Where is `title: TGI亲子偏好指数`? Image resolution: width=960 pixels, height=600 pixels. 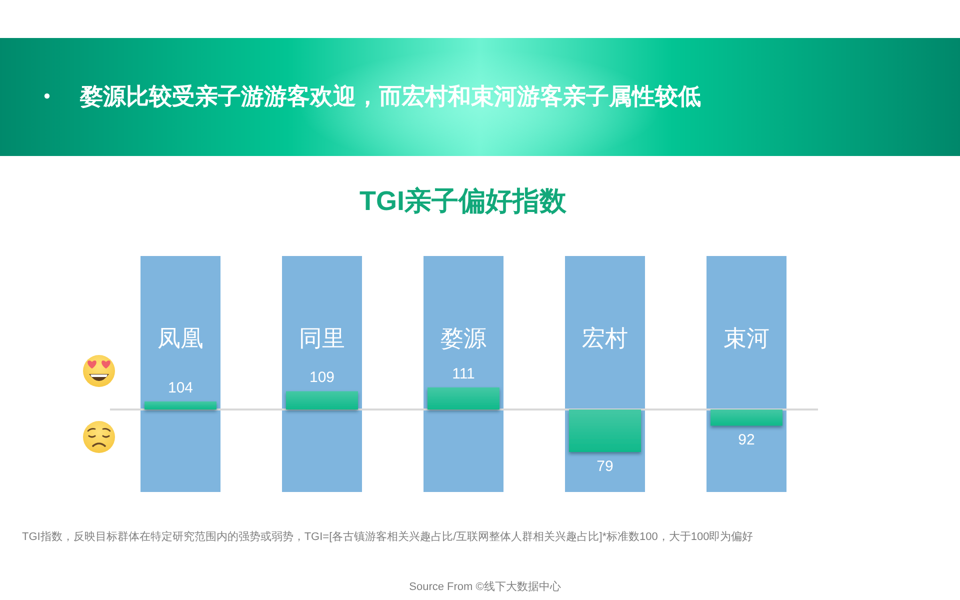 title: TGI亲子偏好指数 is located at coordinates (463, 201).